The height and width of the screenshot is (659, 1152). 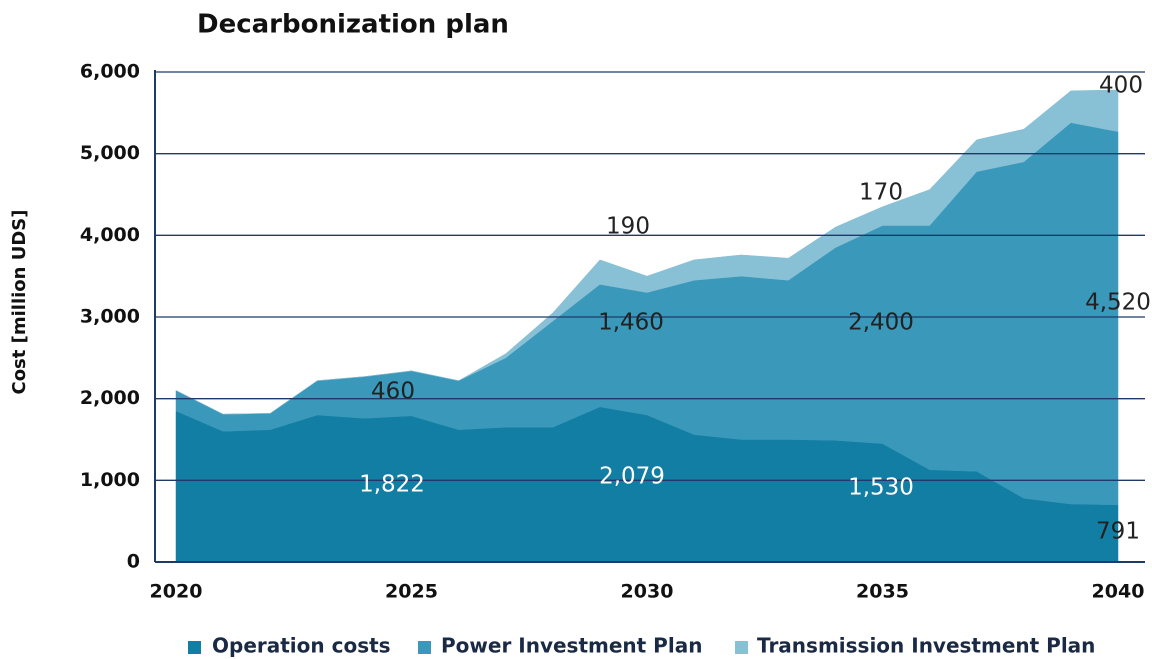 I want to click on y-axis-title: Cost [million UDS], so click(x=19, y=301).